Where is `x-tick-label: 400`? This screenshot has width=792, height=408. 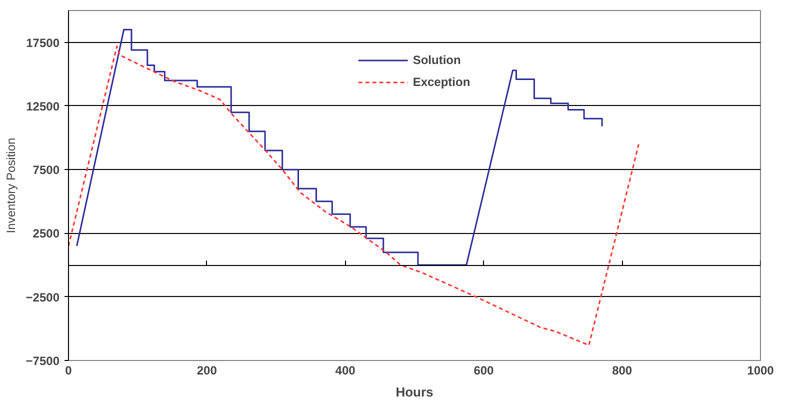
x-tick-label: 400 is located at coordinates (345, 371).